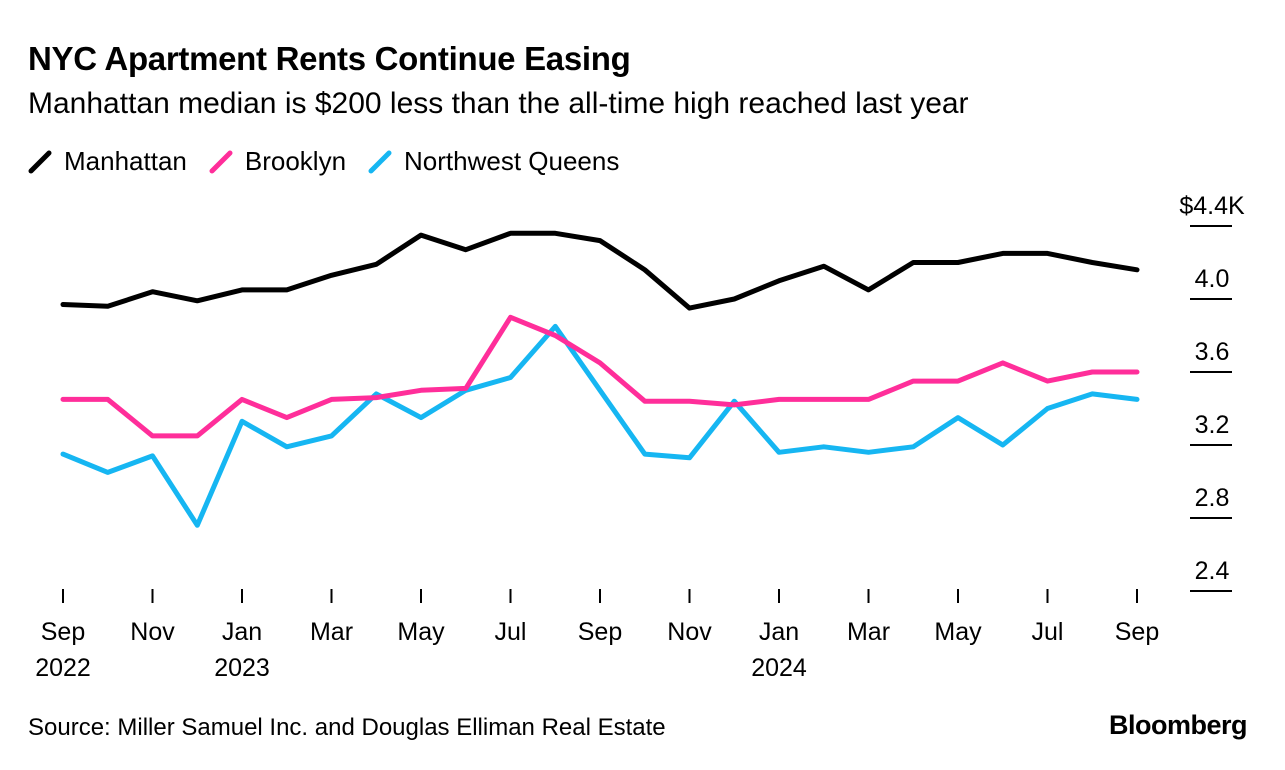 This screenshot has height=770, width=1285. Describe the element at coordinates (63, 632) in the screenshot. I see `x-tick-label-sep-0: Sep` at that location.